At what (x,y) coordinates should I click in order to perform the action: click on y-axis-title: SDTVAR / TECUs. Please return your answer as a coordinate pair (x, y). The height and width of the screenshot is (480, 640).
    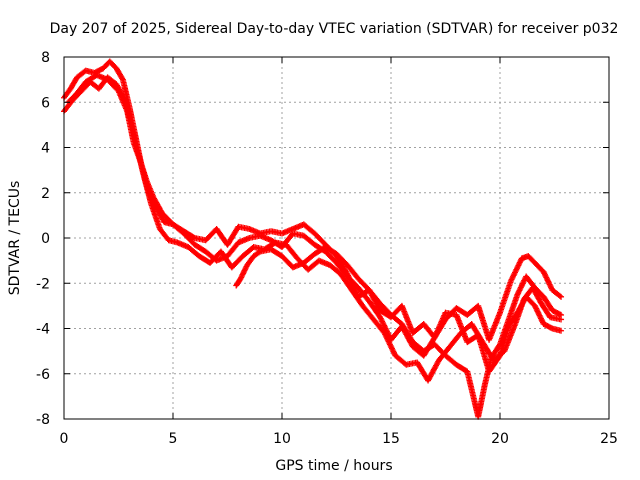
    Looking at the image, I should click on (15, 238).